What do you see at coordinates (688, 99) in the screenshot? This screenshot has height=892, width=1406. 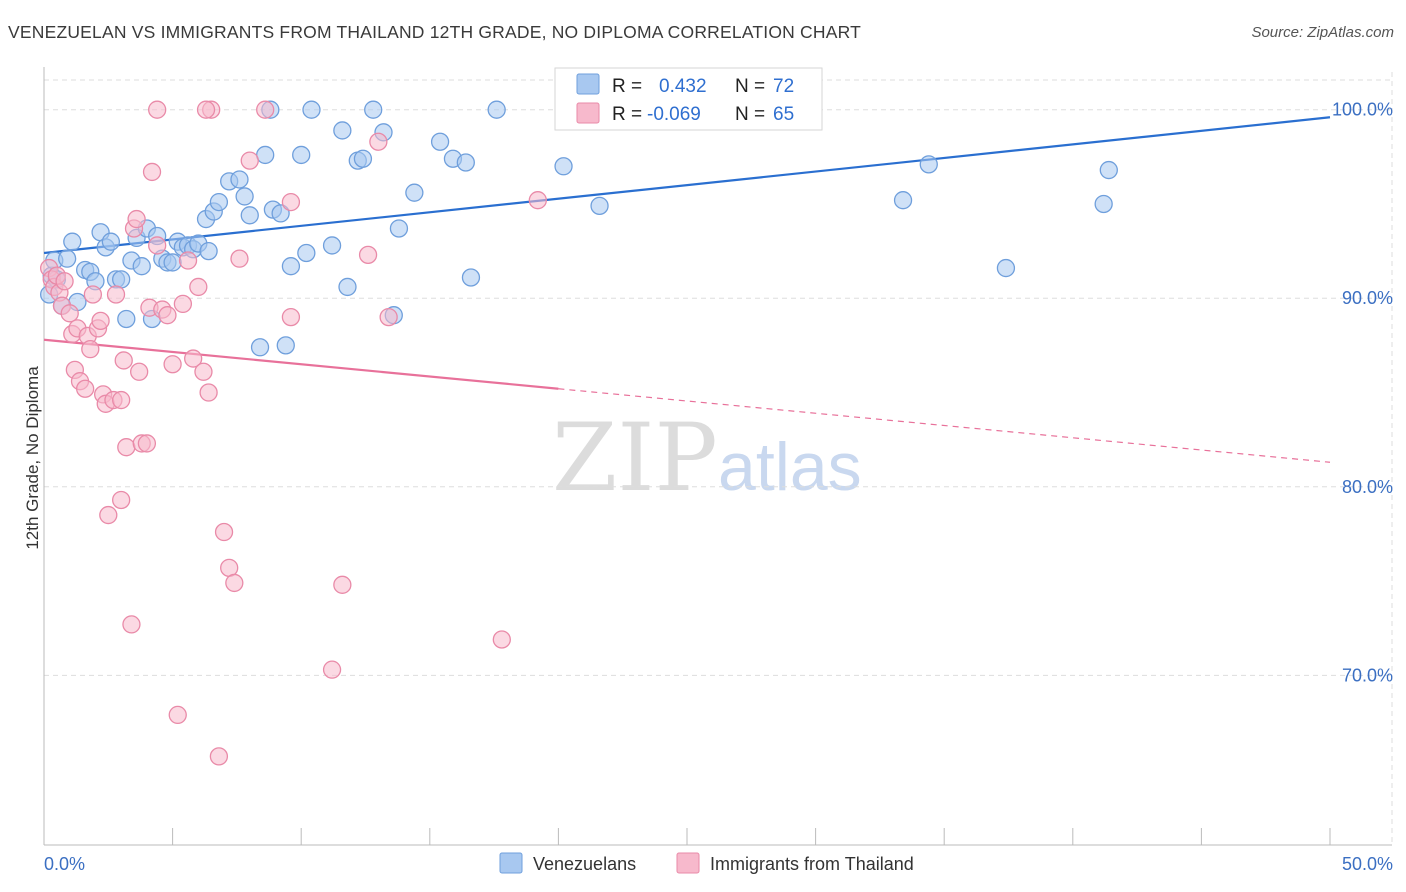 I see `correlation-legend: R = 0.432 N = 72 R = -0.069 N = 65` at bounding box center [688, 99].